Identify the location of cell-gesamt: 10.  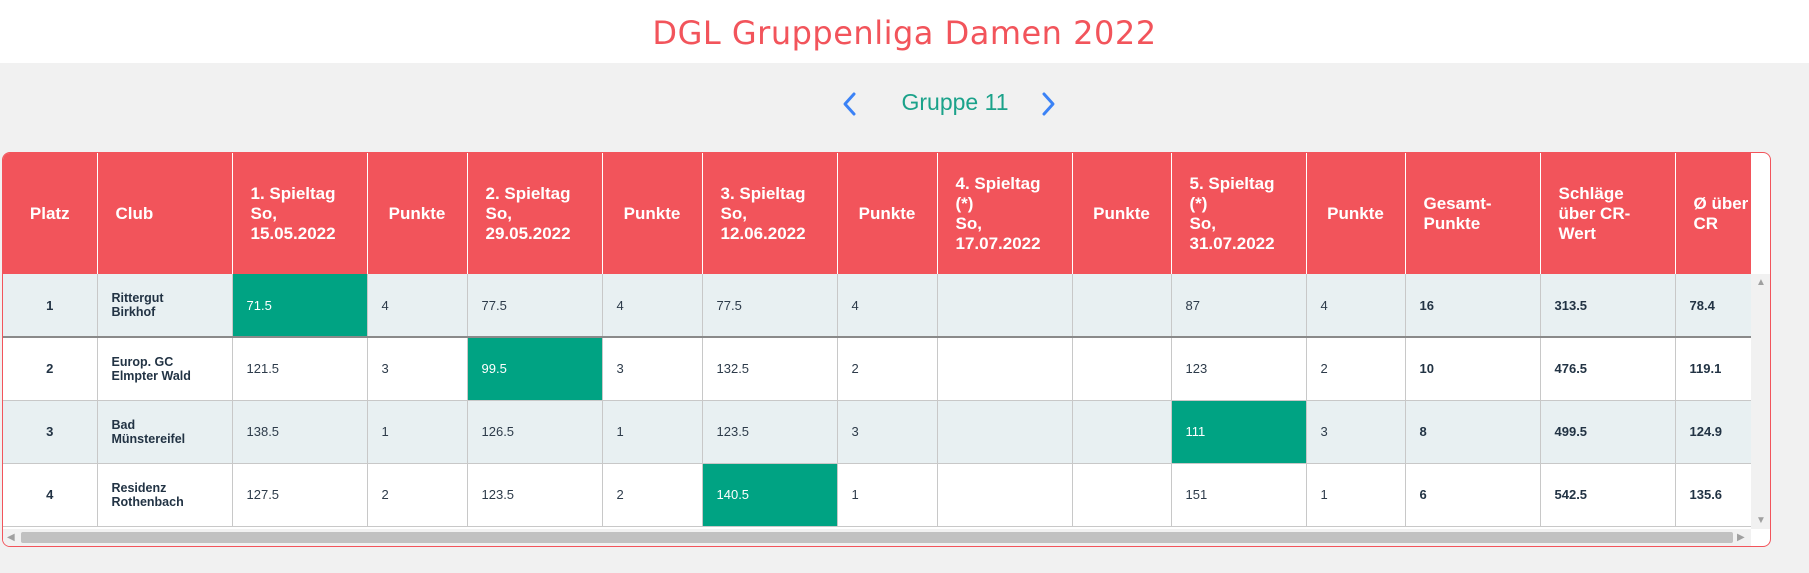
(1473, 369).